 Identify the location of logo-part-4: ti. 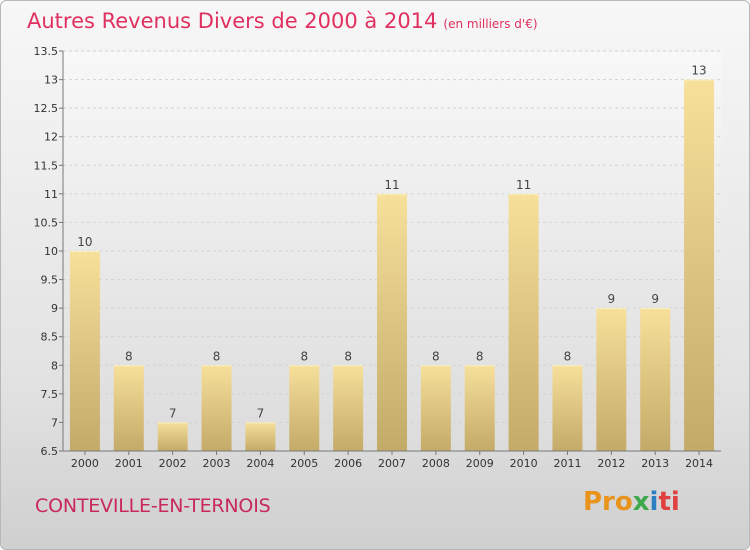
(669, 502).